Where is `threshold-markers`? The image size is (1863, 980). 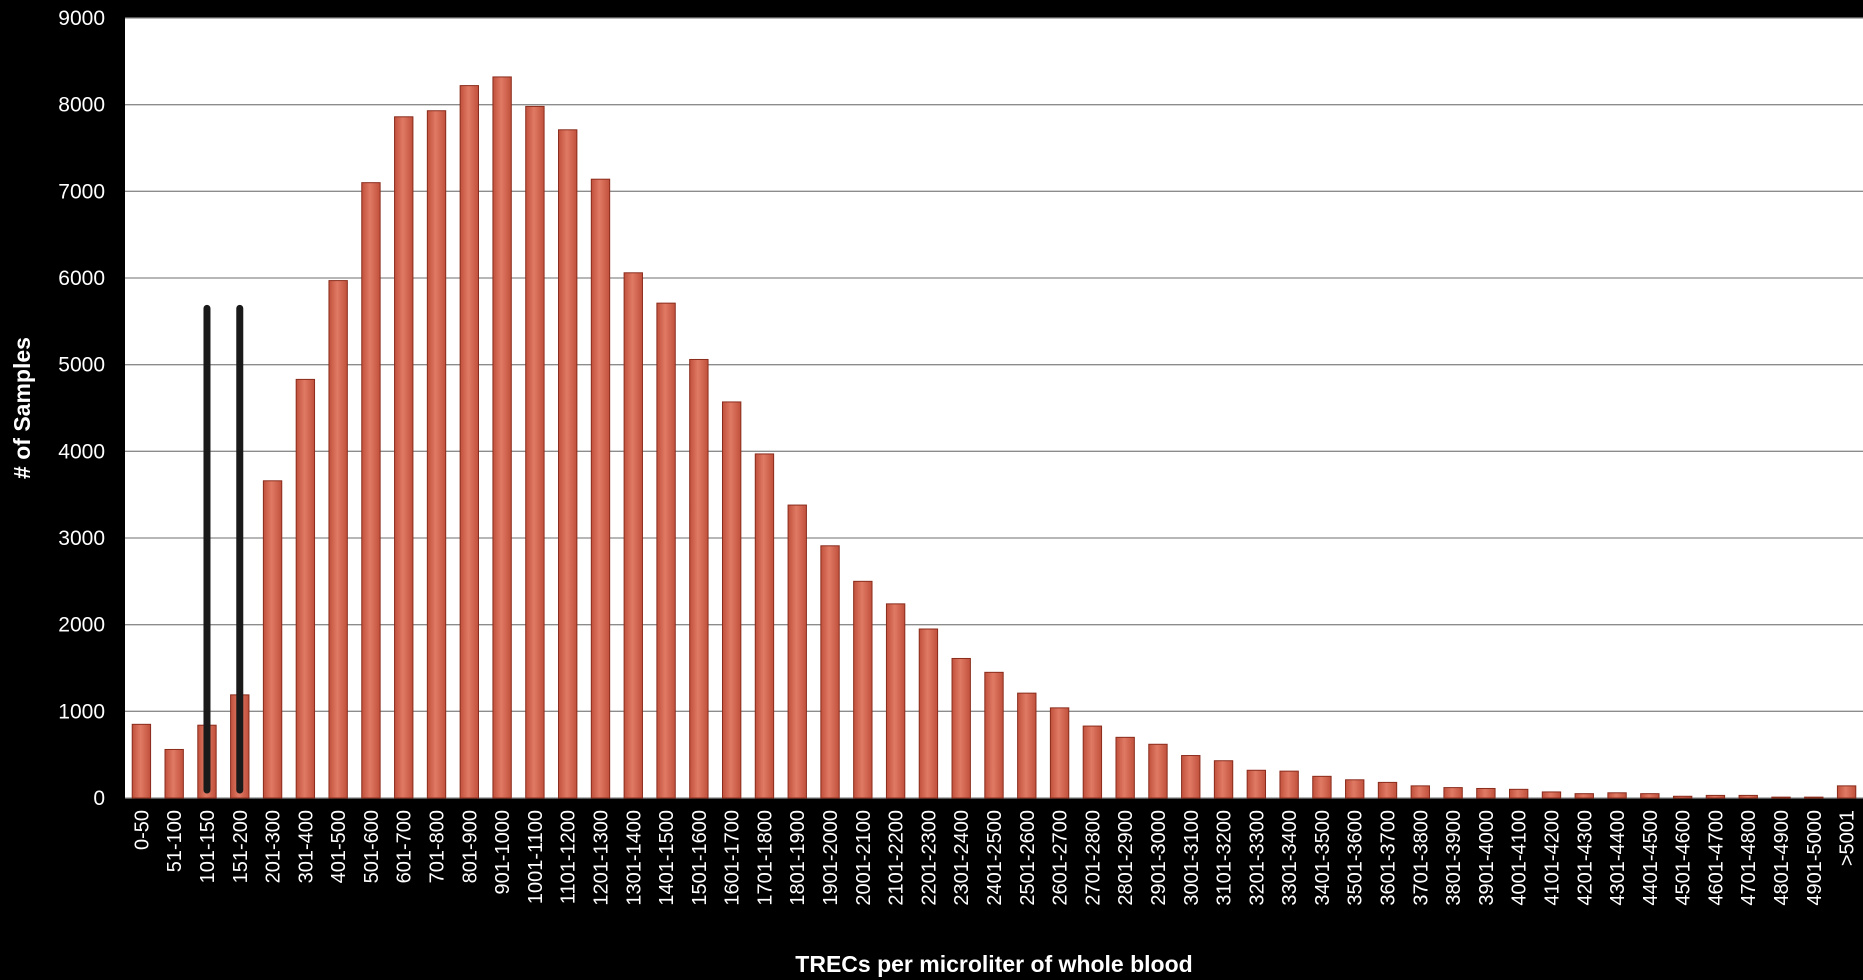 threshold-markers is located at coordinates (223, 549).